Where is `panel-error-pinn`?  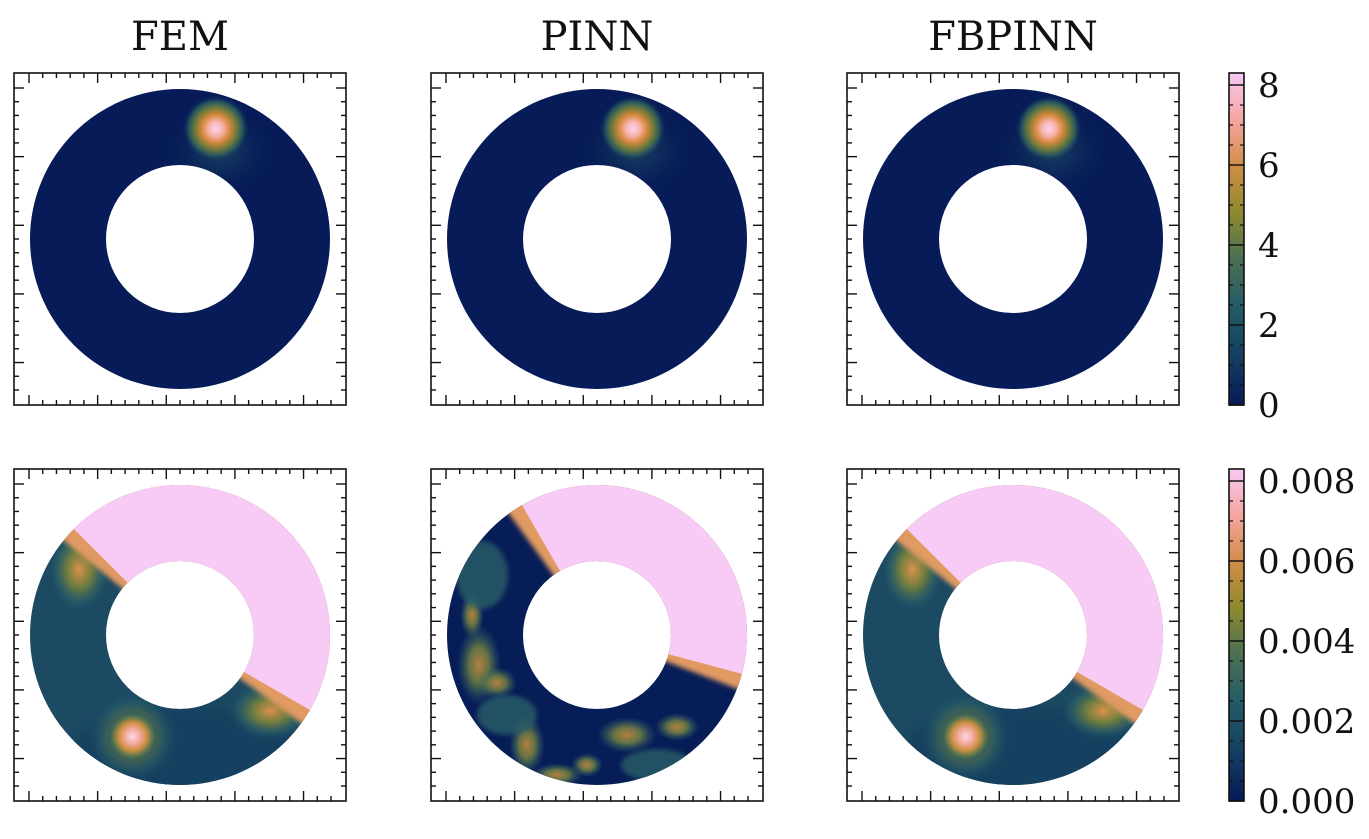
panel-error-pinn is located at coordinates (597, 635).